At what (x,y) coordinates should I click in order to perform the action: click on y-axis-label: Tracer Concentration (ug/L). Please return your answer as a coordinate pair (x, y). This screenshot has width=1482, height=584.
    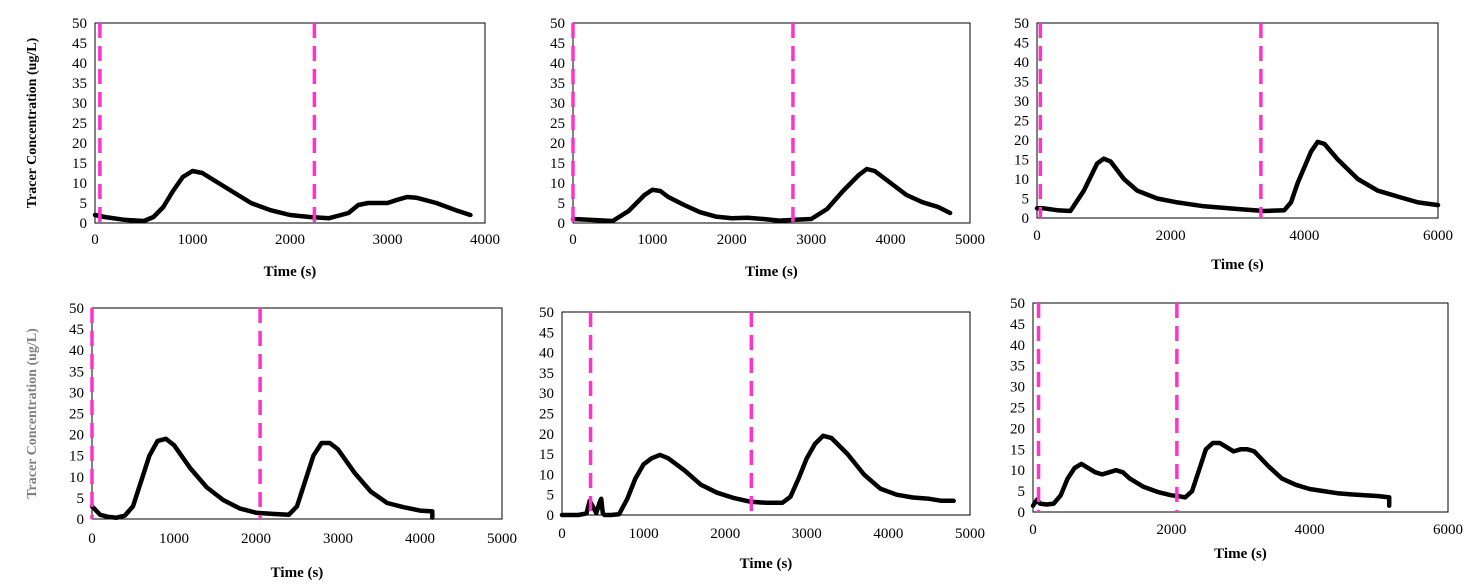
    Looking at the image, I should click on (32, 413).